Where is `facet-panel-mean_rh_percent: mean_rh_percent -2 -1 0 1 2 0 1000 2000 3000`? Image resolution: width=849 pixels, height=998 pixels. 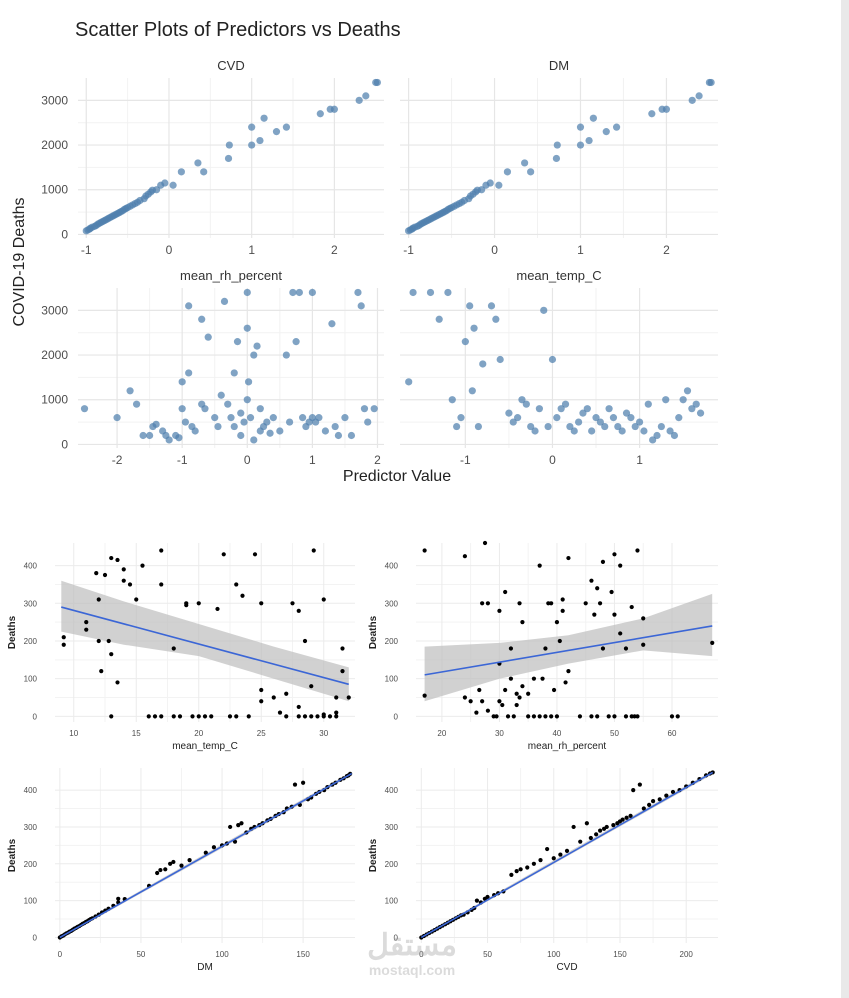
facet-panel-mean_rh_percent: mean_rh_percent -2 -1 0 1 2 0 1000 2000 3000 is located at coordinates (212, 367).